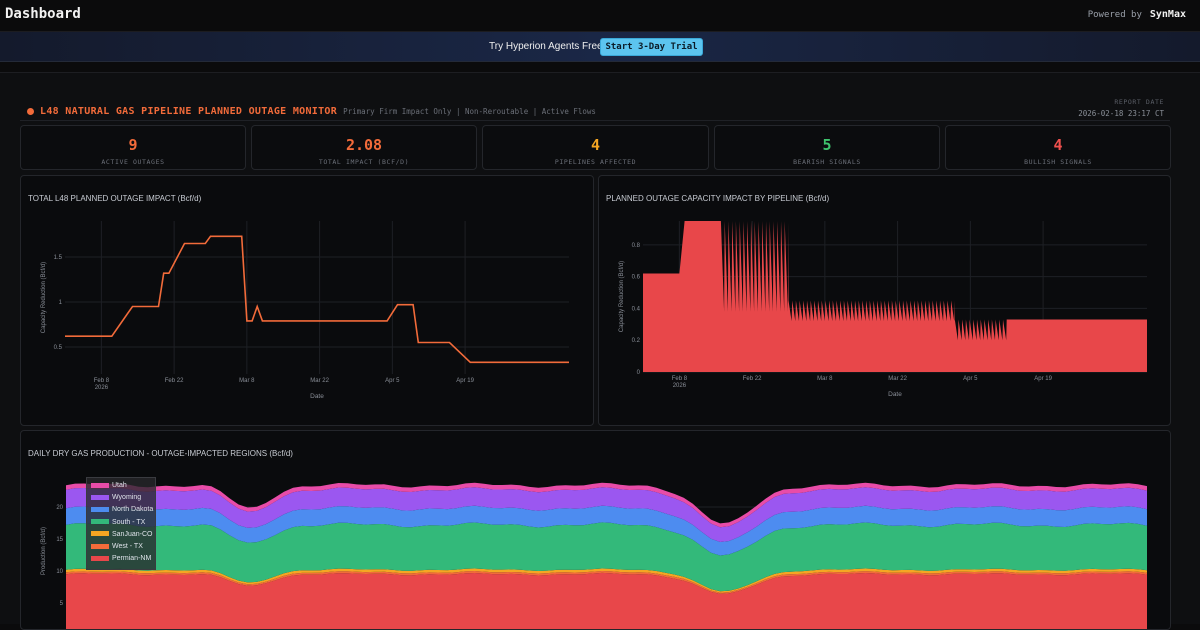 This screenshot has width=1200, height=630. I want to click on powered-by: Powered by SynMax, so click(1137, 14).